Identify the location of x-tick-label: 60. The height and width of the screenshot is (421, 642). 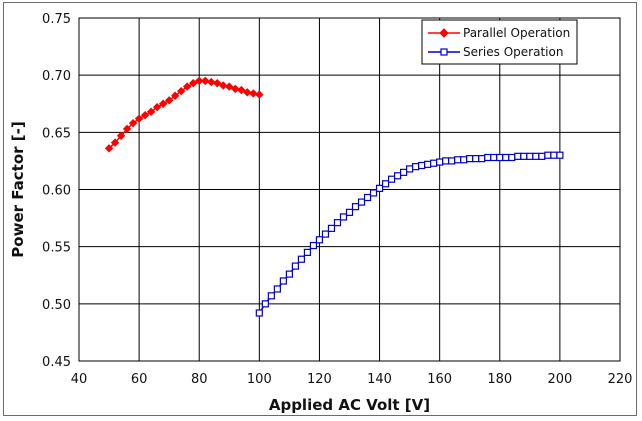
(139, 379).